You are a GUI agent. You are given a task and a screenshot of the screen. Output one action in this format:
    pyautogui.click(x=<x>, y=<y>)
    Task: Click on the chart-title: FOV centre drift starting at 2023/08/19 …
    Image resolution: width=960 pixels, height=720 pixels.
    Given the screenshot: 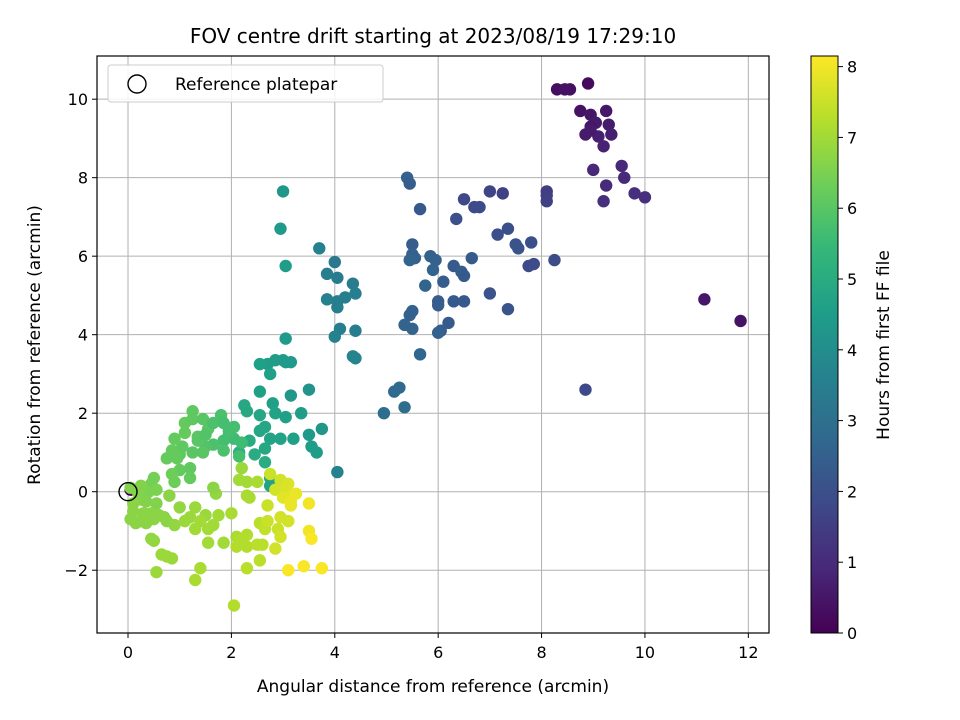 What is the action you would take?
    pyautogui.click(x=433, y=36)
    